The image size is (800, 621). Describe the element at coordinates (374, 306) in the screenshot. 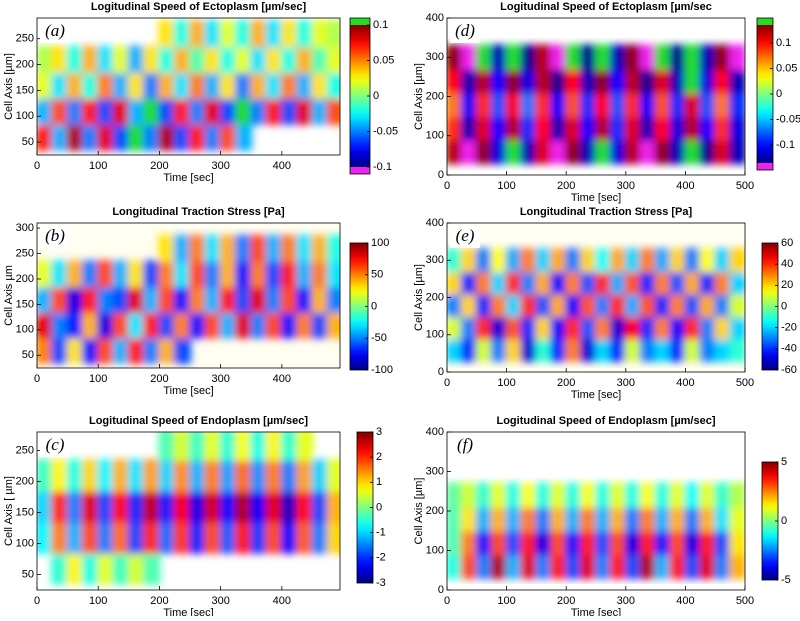

I see `colorbar-tick-label: 0` at that location.